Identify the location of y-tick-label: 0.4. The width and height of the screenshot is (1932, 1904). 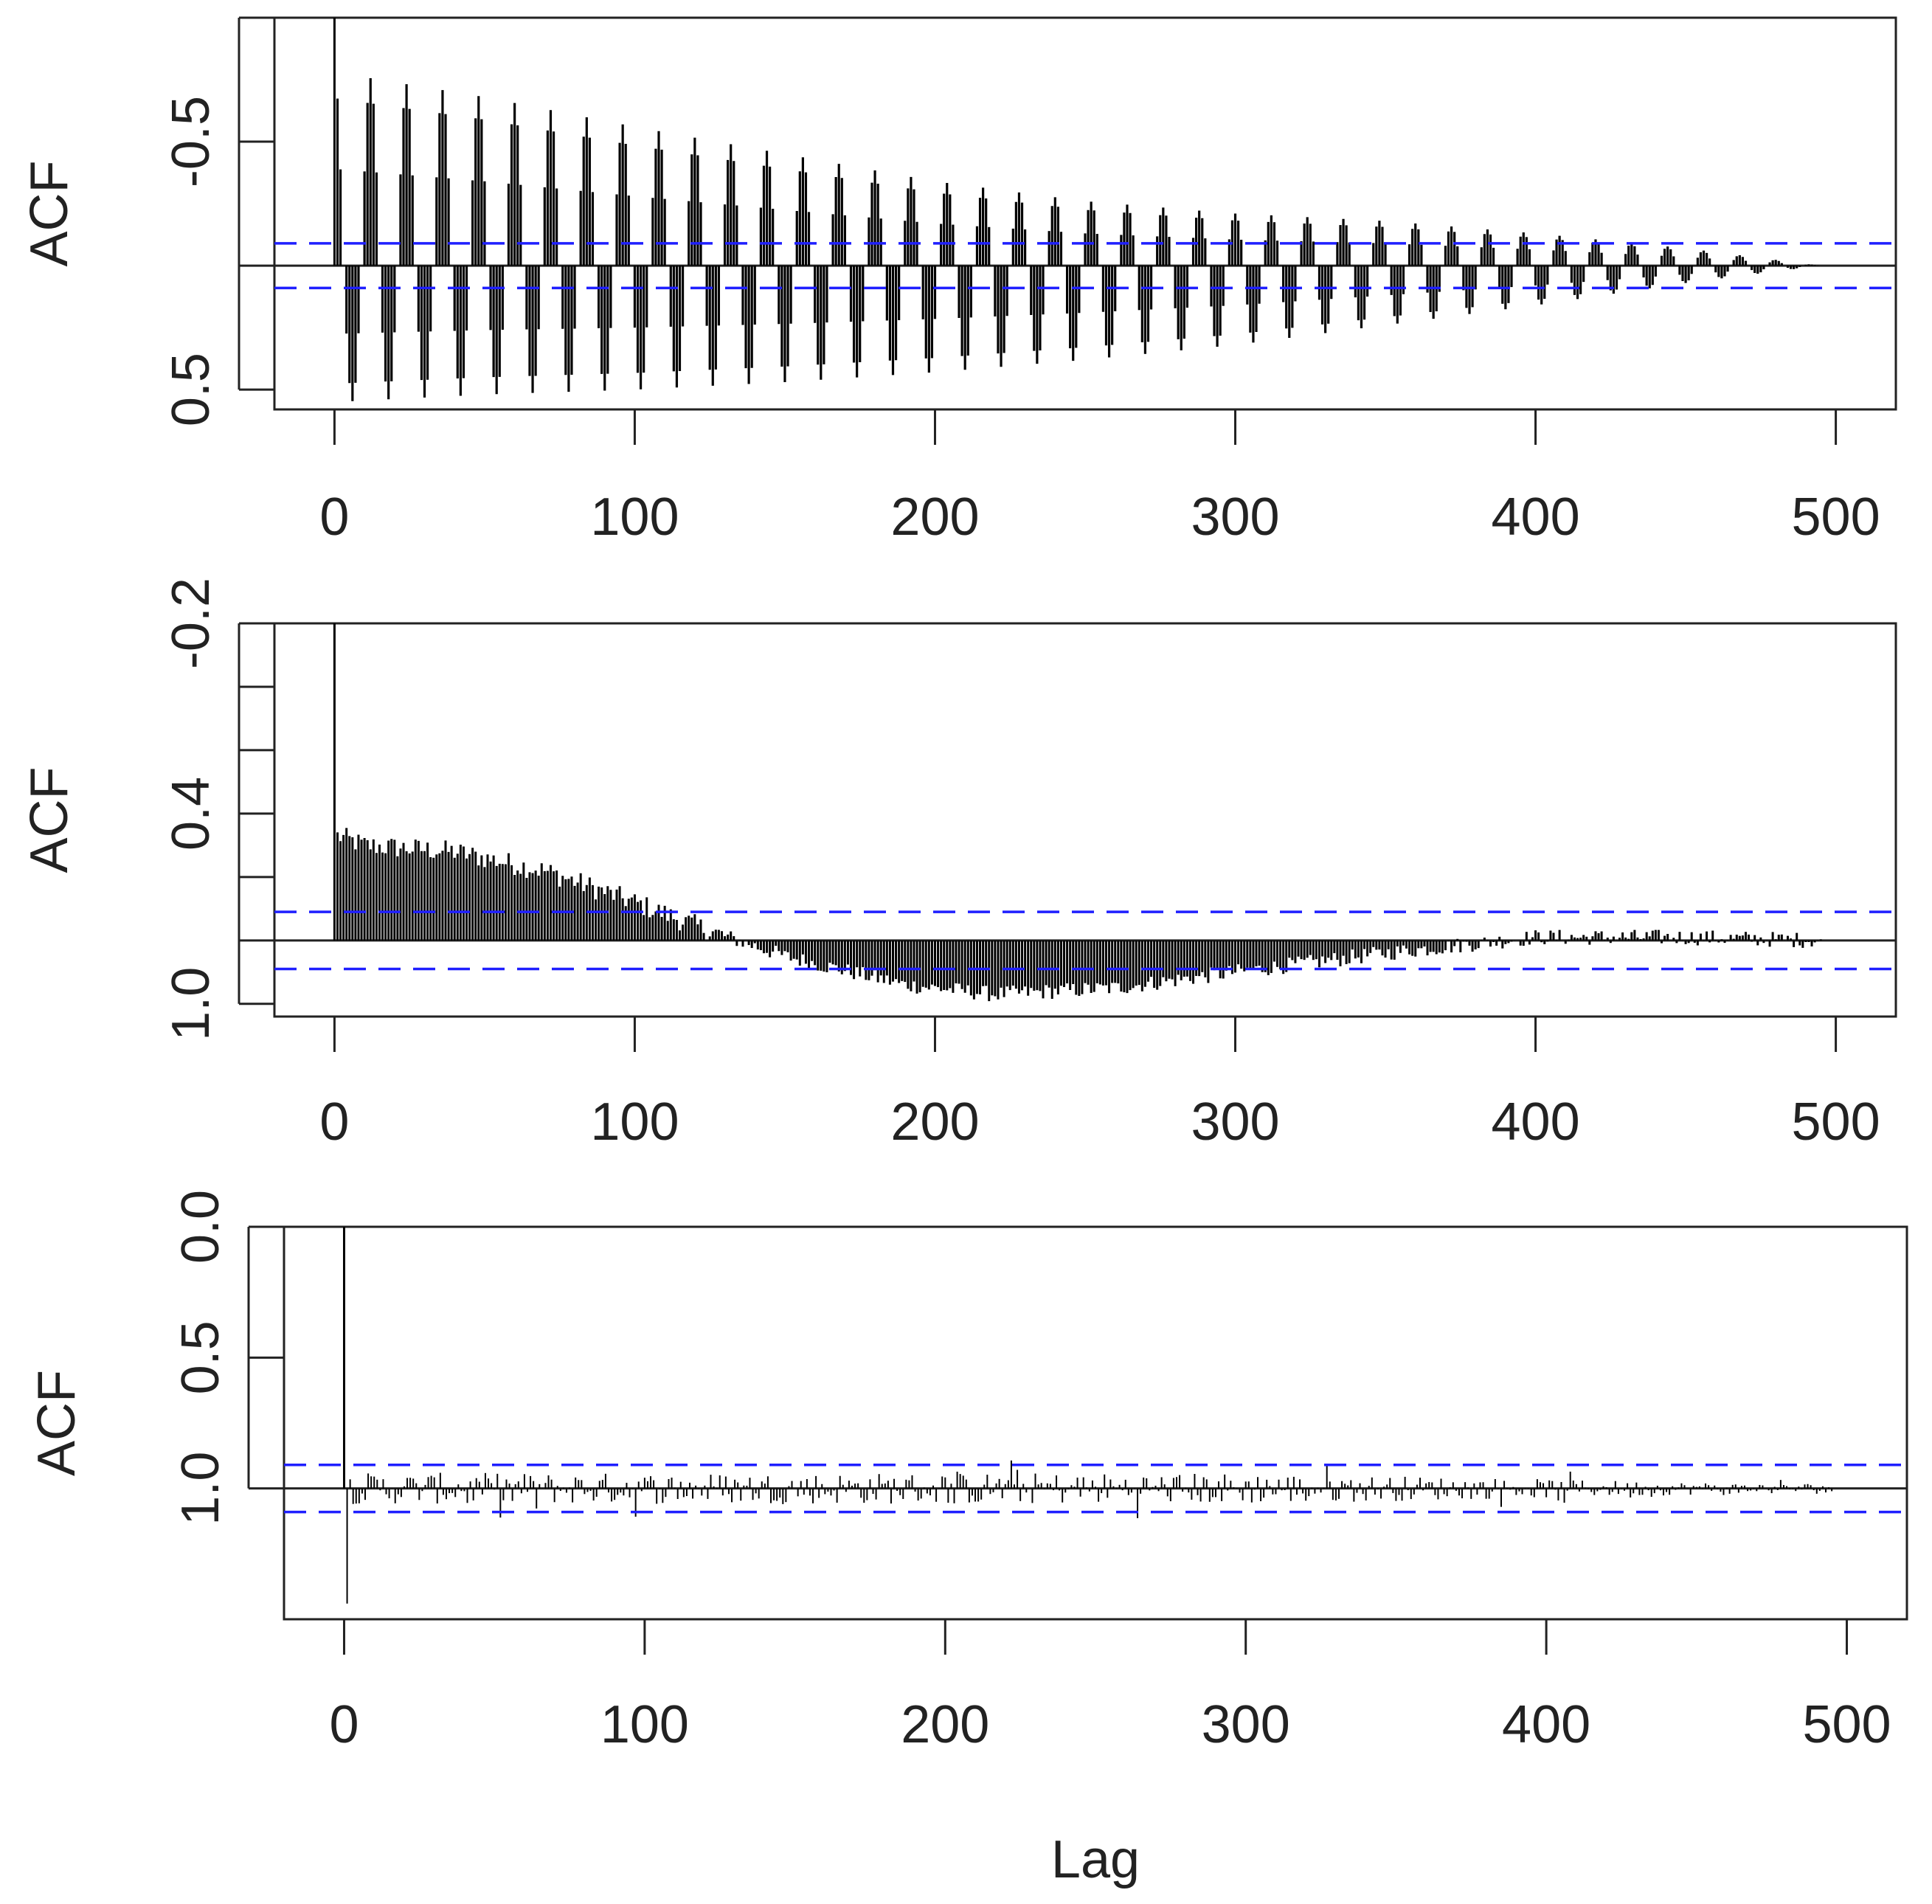
(192, 814).